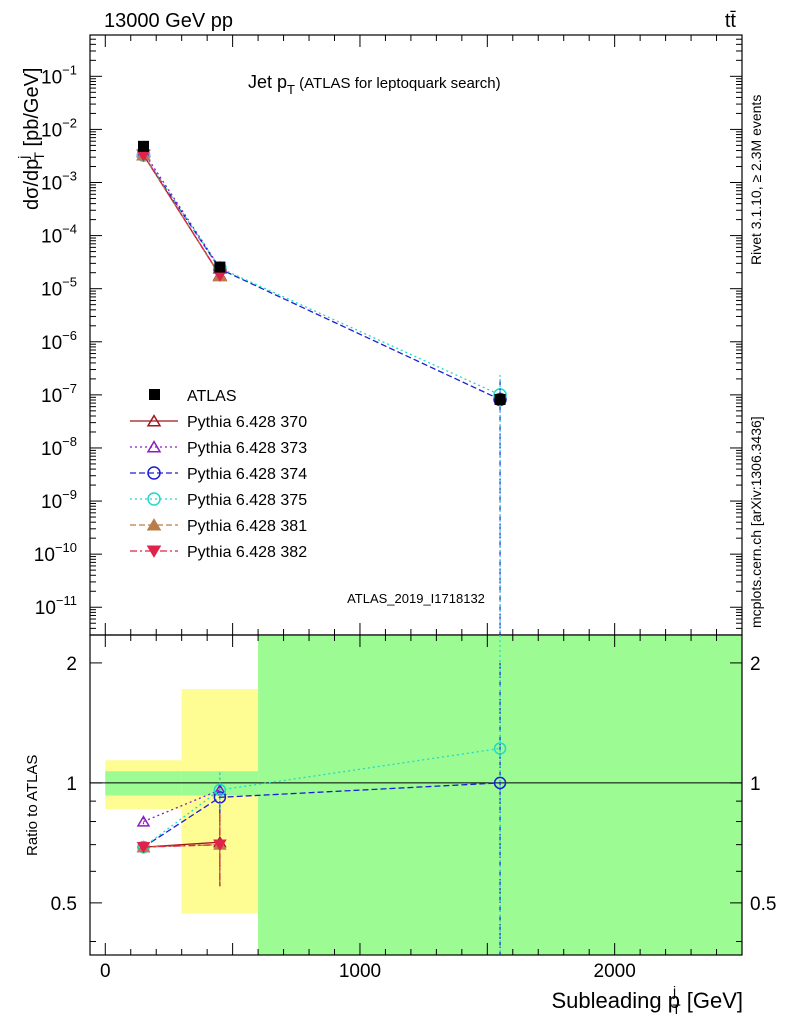  Describe the element at coordinates (247, 448) in the screenshot. I see `legend-label: Pythia 6.428 373` at that location.